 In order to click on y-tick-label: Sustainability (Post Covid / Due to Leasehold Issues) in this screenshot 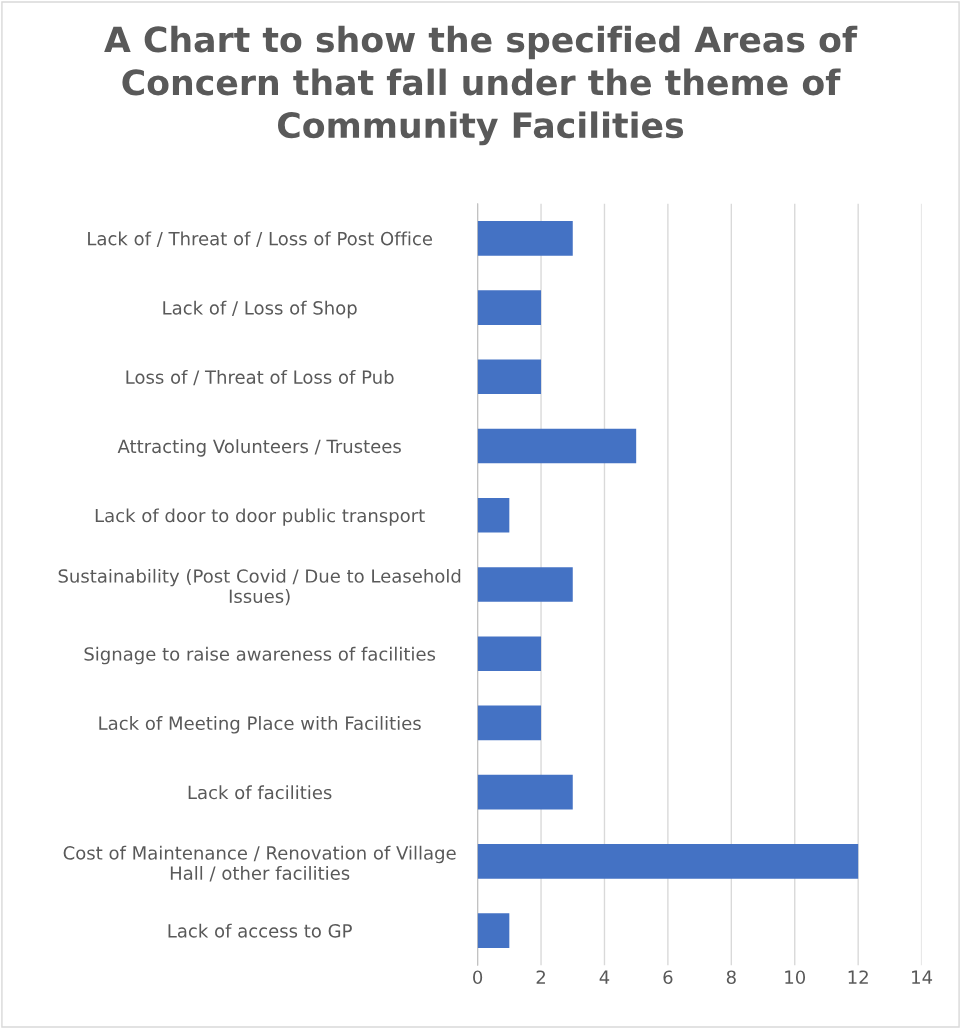, I will do `click(259, 587)`.